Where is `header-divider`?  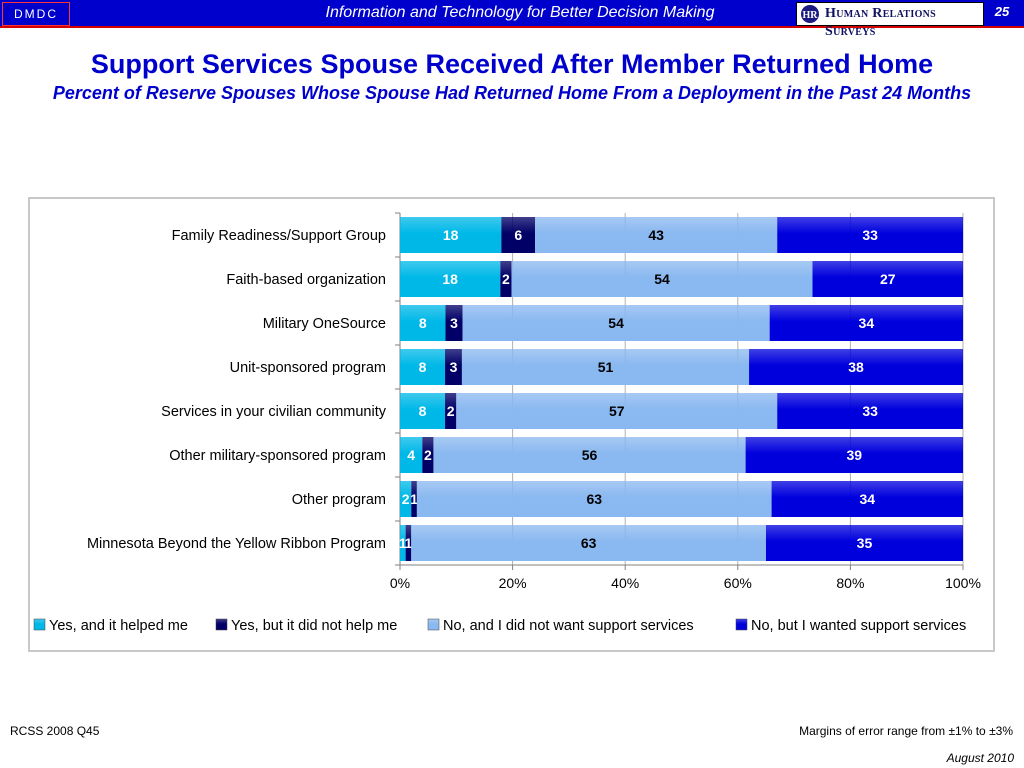 header-divider is located at coordinates (512, 27).